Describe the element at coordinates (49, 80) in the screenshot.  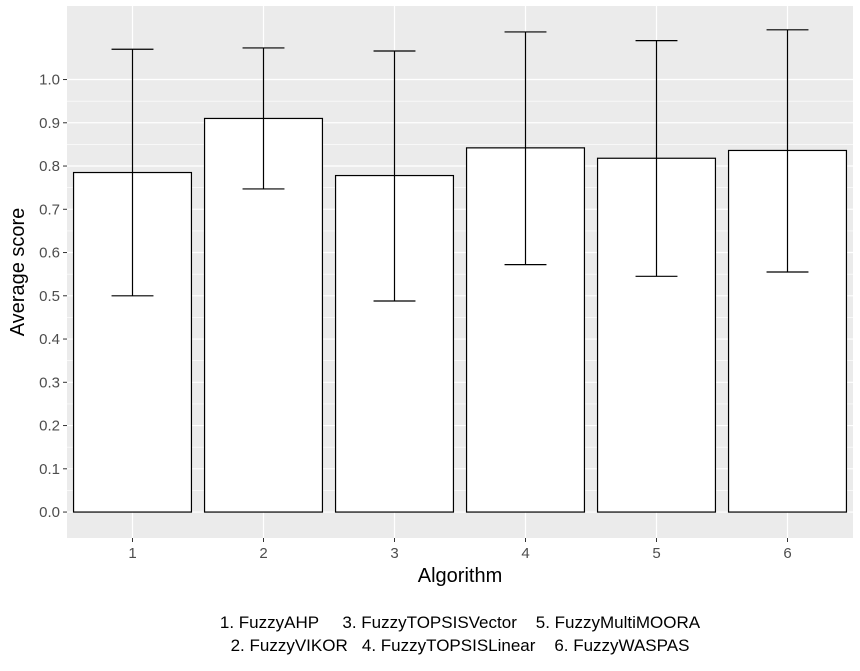
I see `y-tick-label: 1.0` at that location.